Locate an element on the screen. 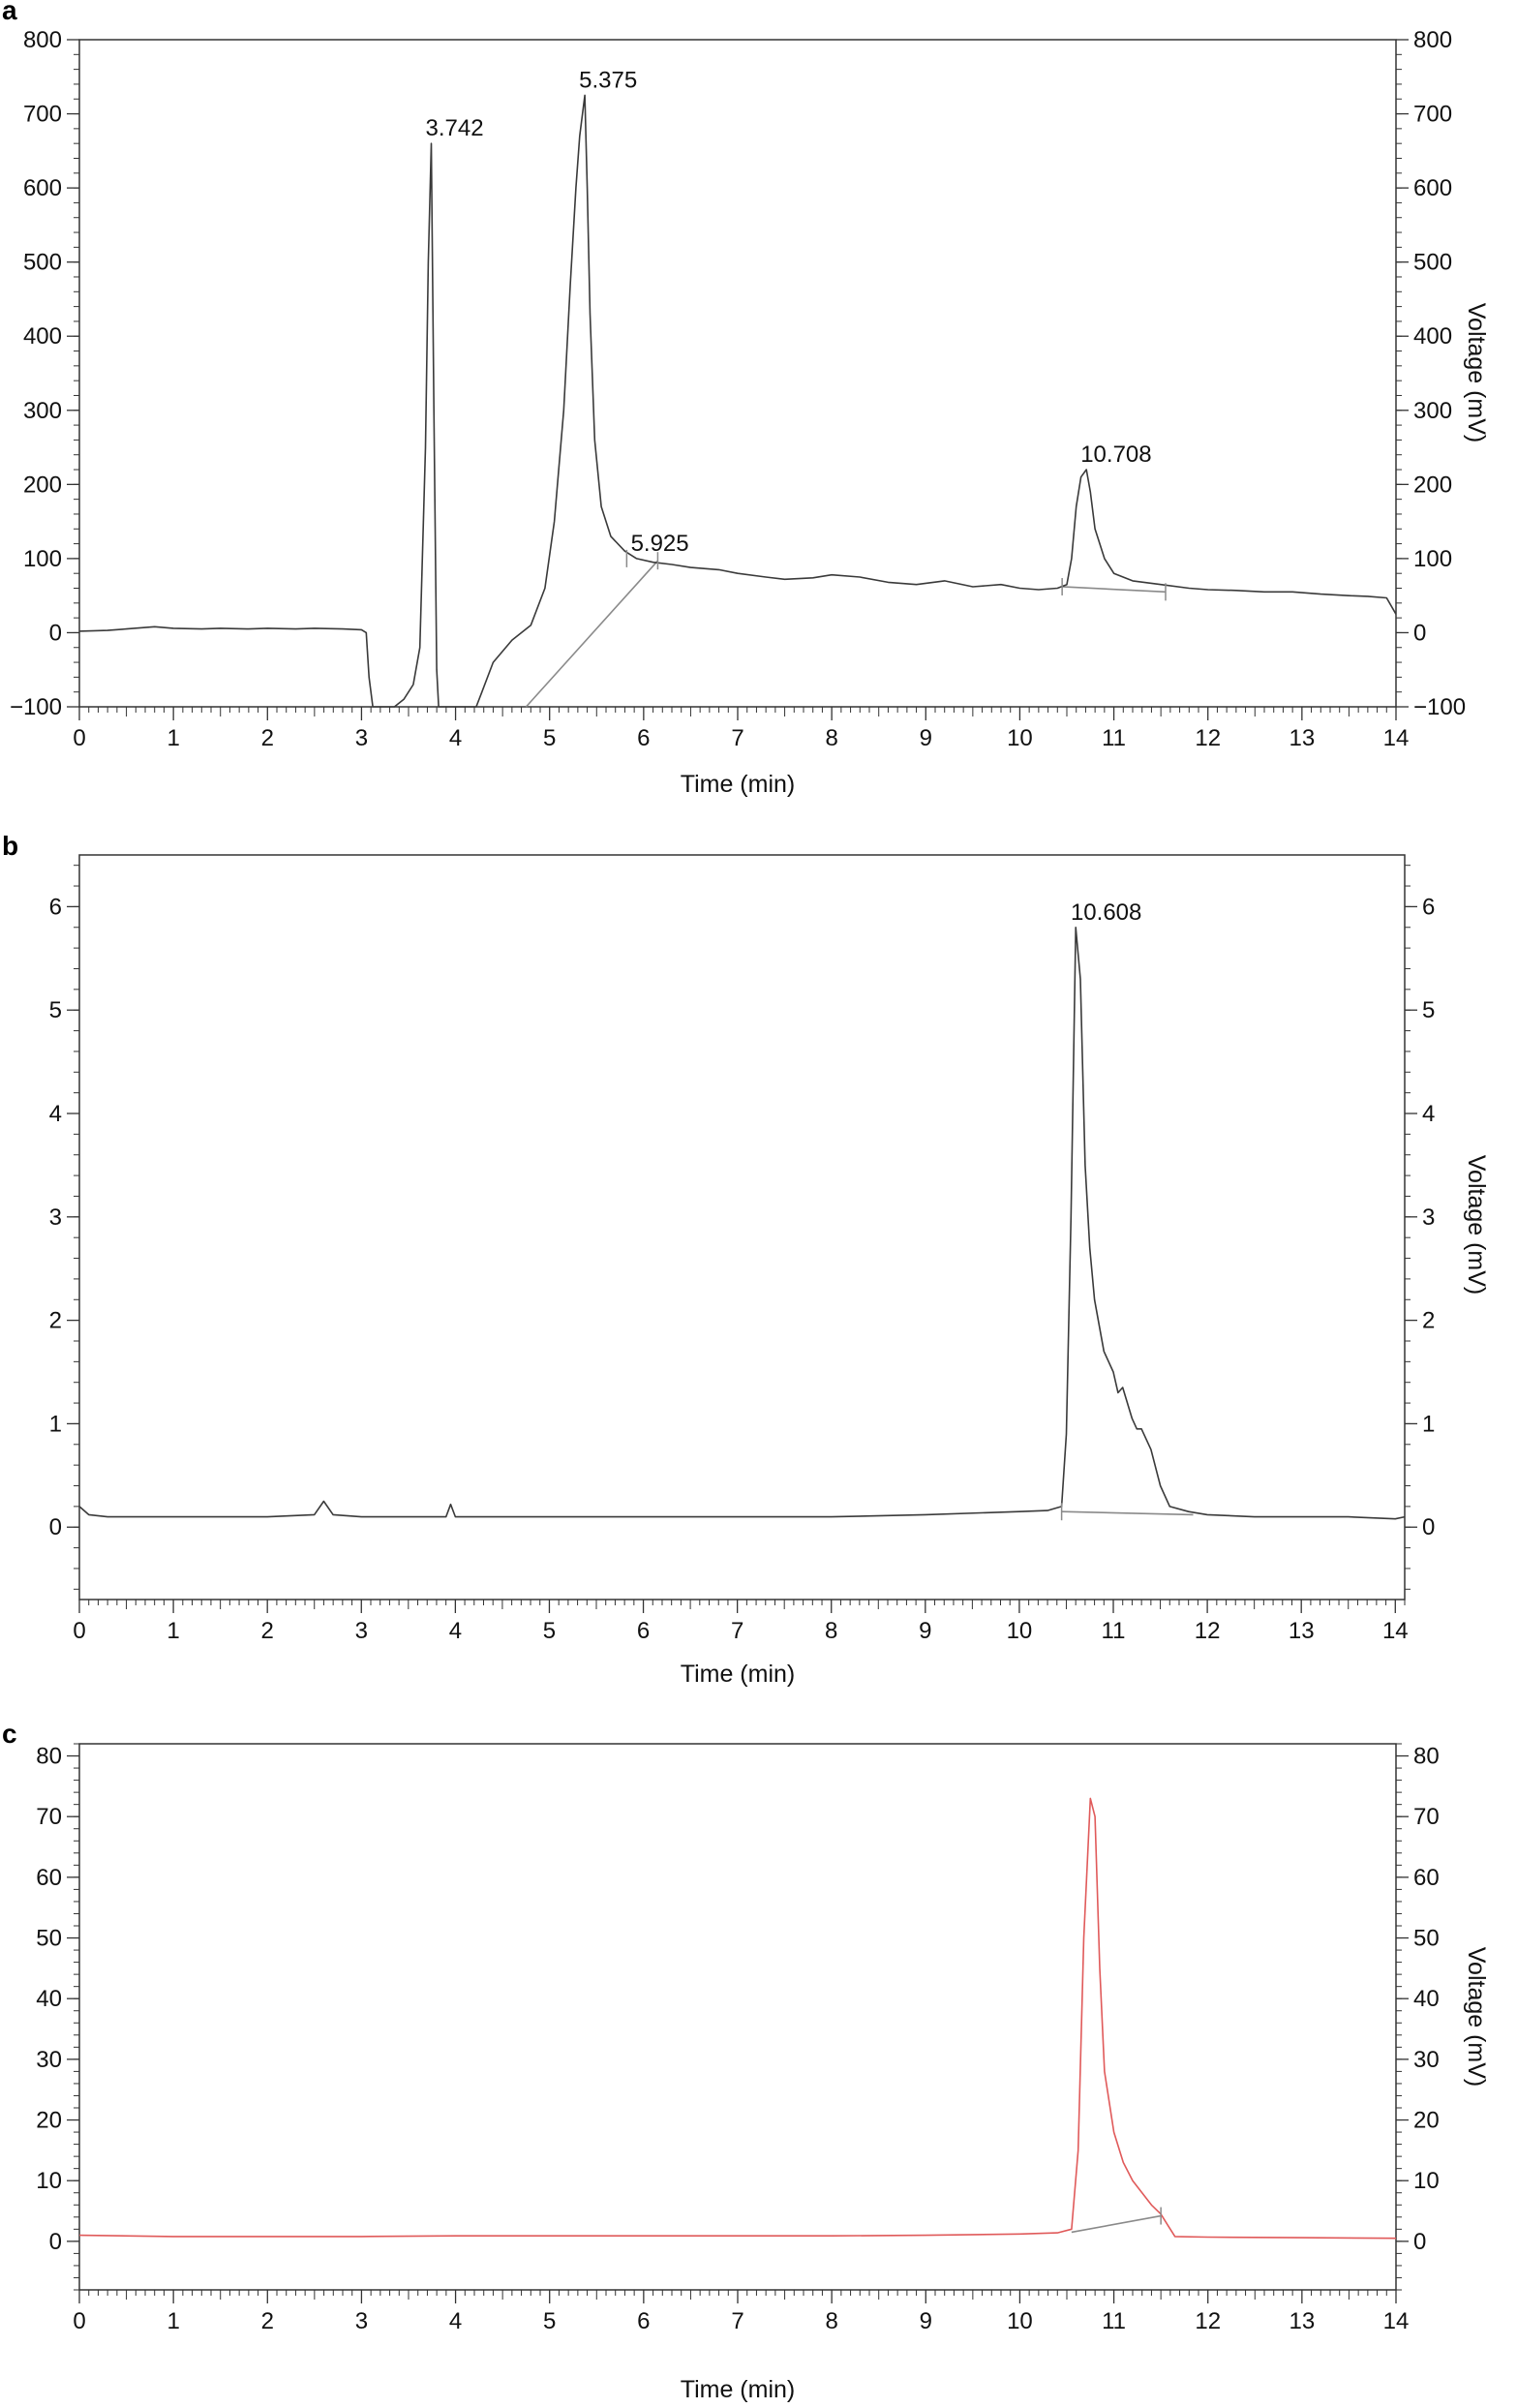 The image size is (1517, 2408). y-tick-label-right: 10 is located at coordinates (1426, 2181).